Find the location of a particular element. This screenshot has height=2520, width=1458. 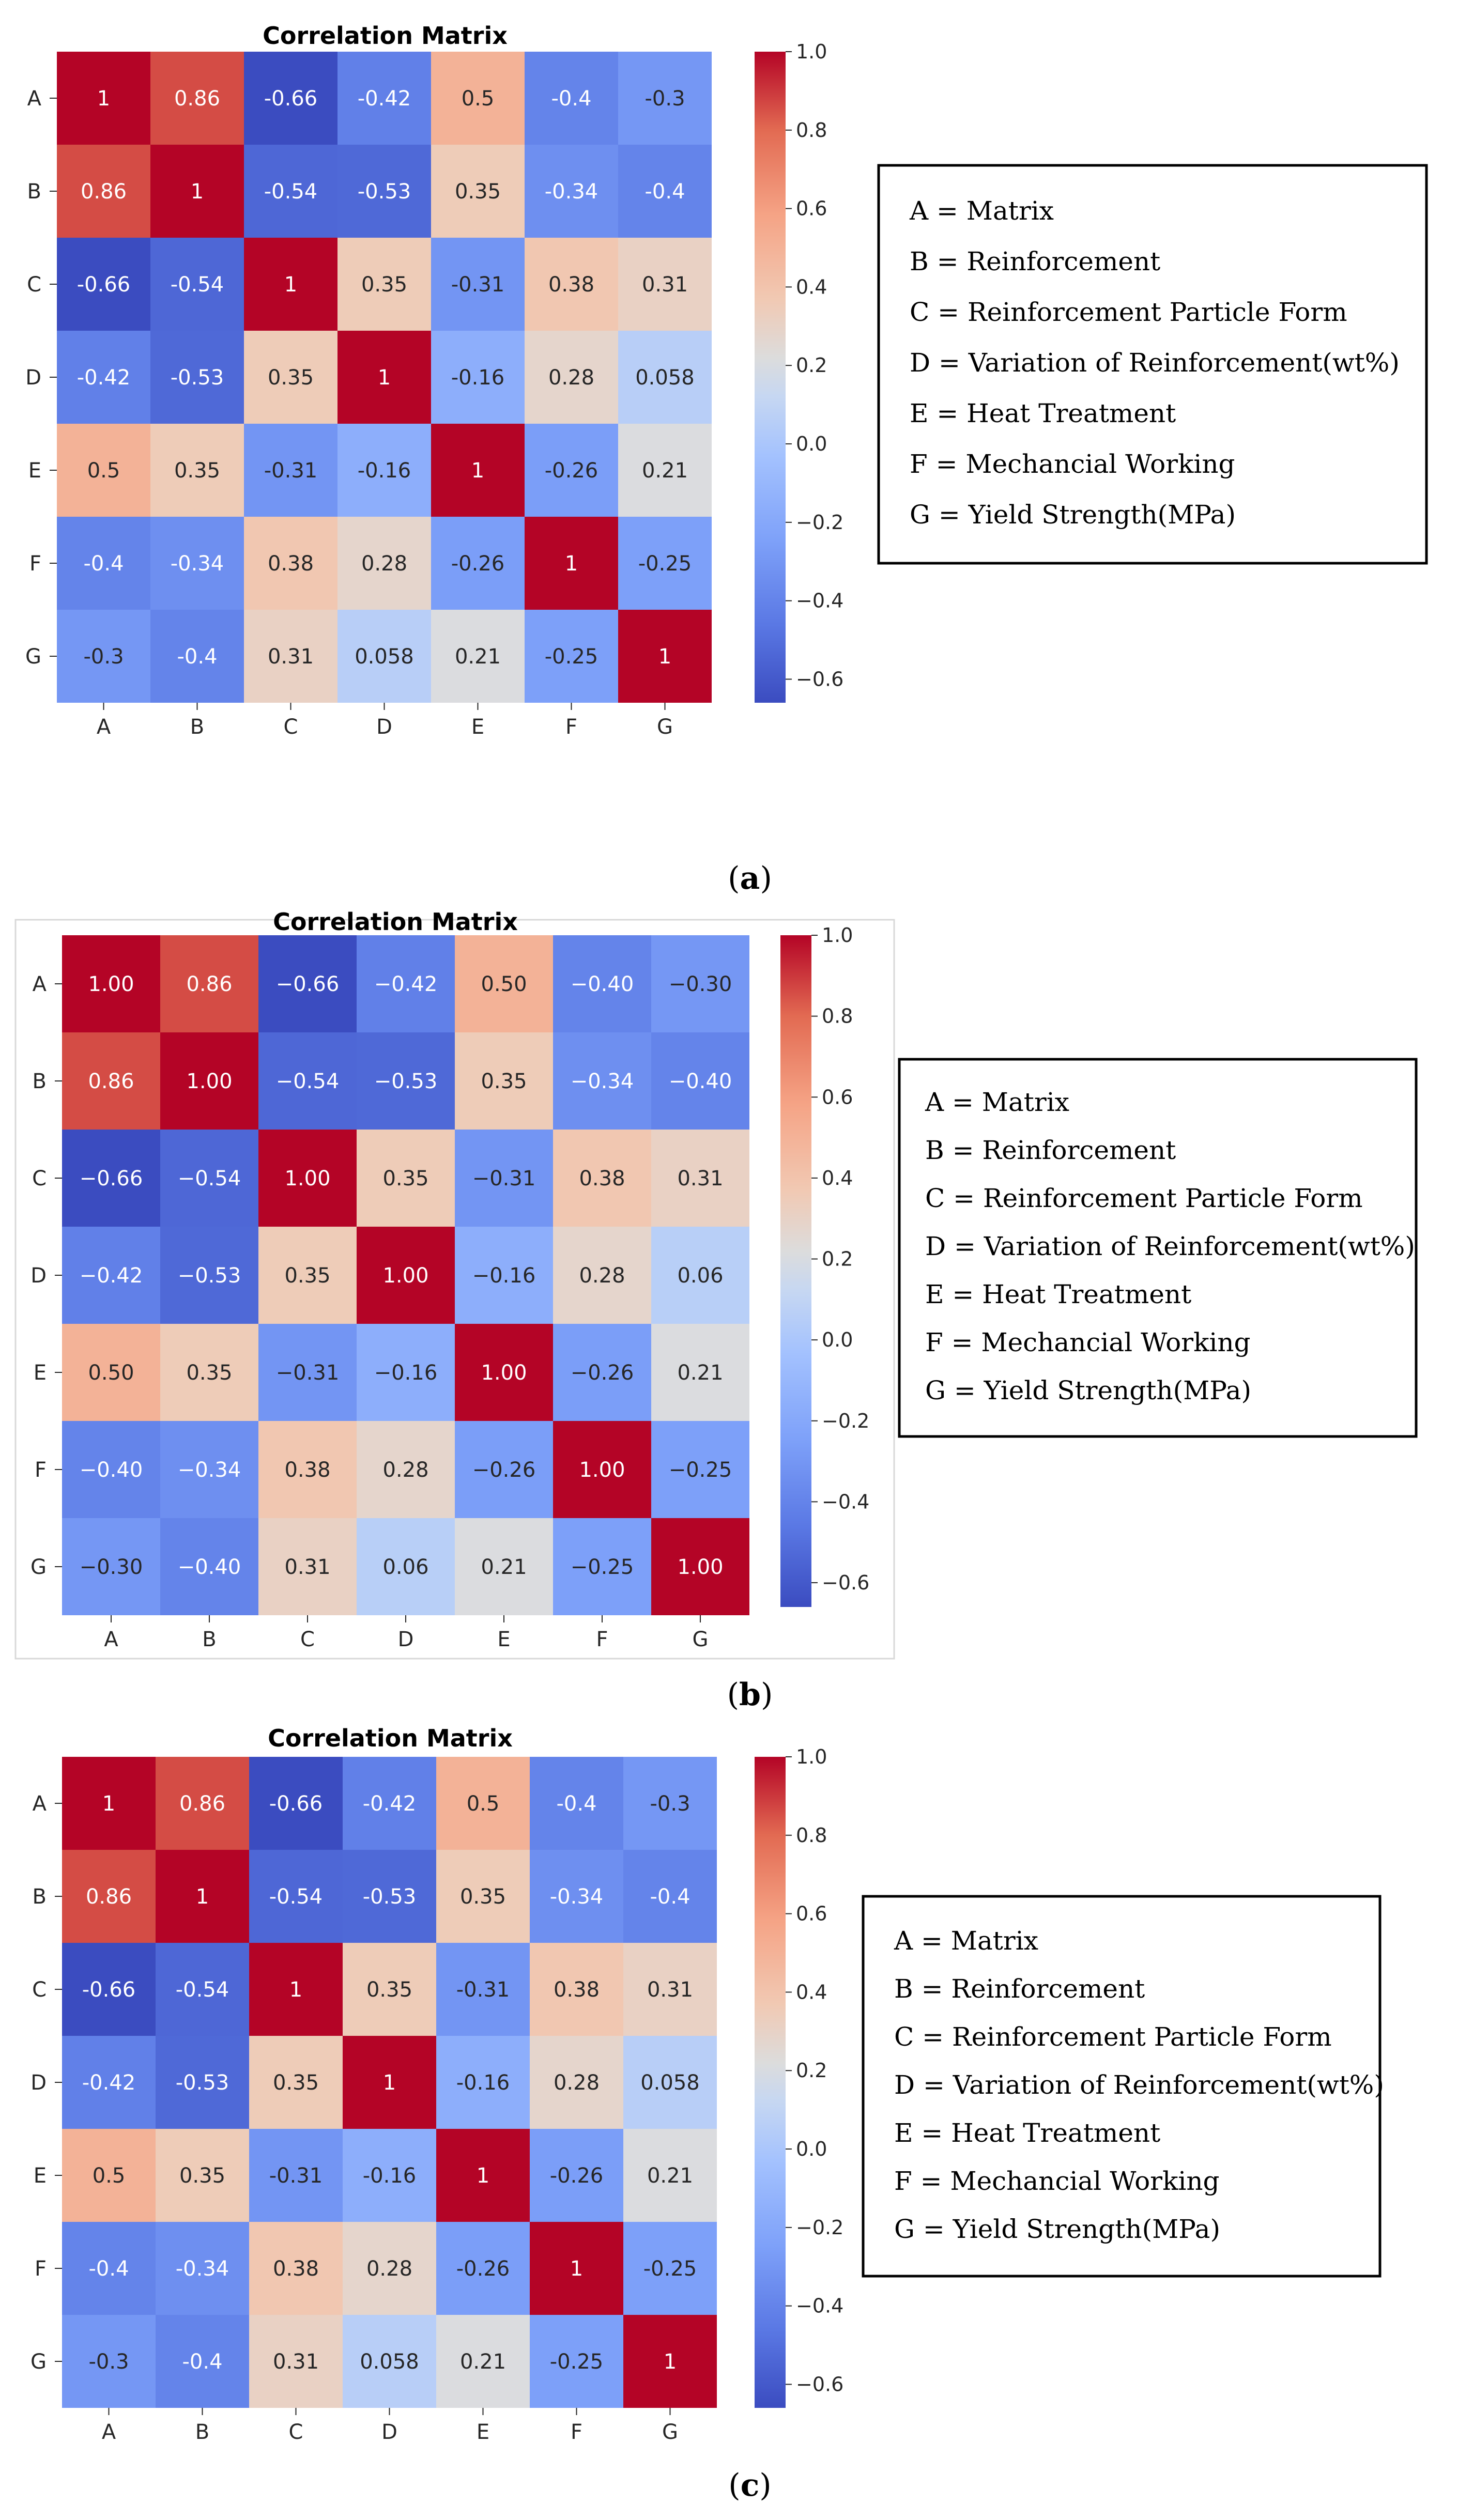

legend-line-b: B = Reinforcement is located at coordinates (1035, 261).